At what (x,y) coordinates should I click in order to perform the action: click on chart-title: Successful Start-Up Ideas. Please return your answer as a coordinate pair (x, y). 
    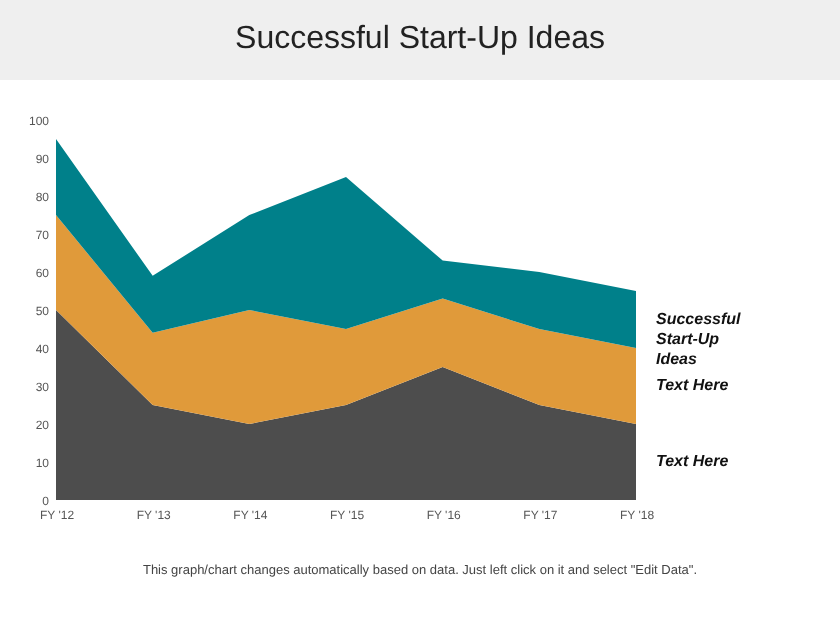
    Looking at the image, I should click on (420, 40).